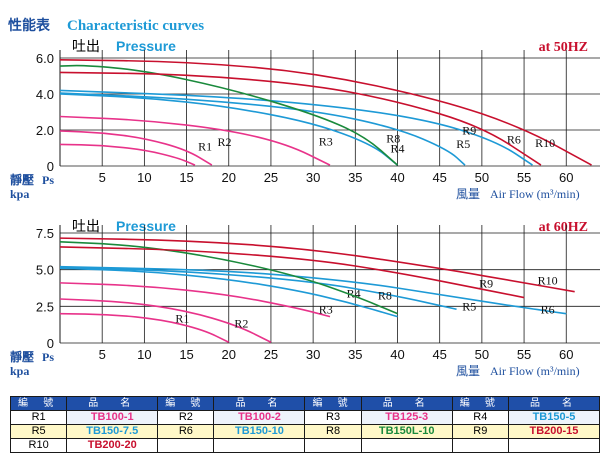 This screenshot has width=609, height=463. Describe the element at coordinates (397, 149) in the screenshot. I see `curve-label-r4: R4` at that location.